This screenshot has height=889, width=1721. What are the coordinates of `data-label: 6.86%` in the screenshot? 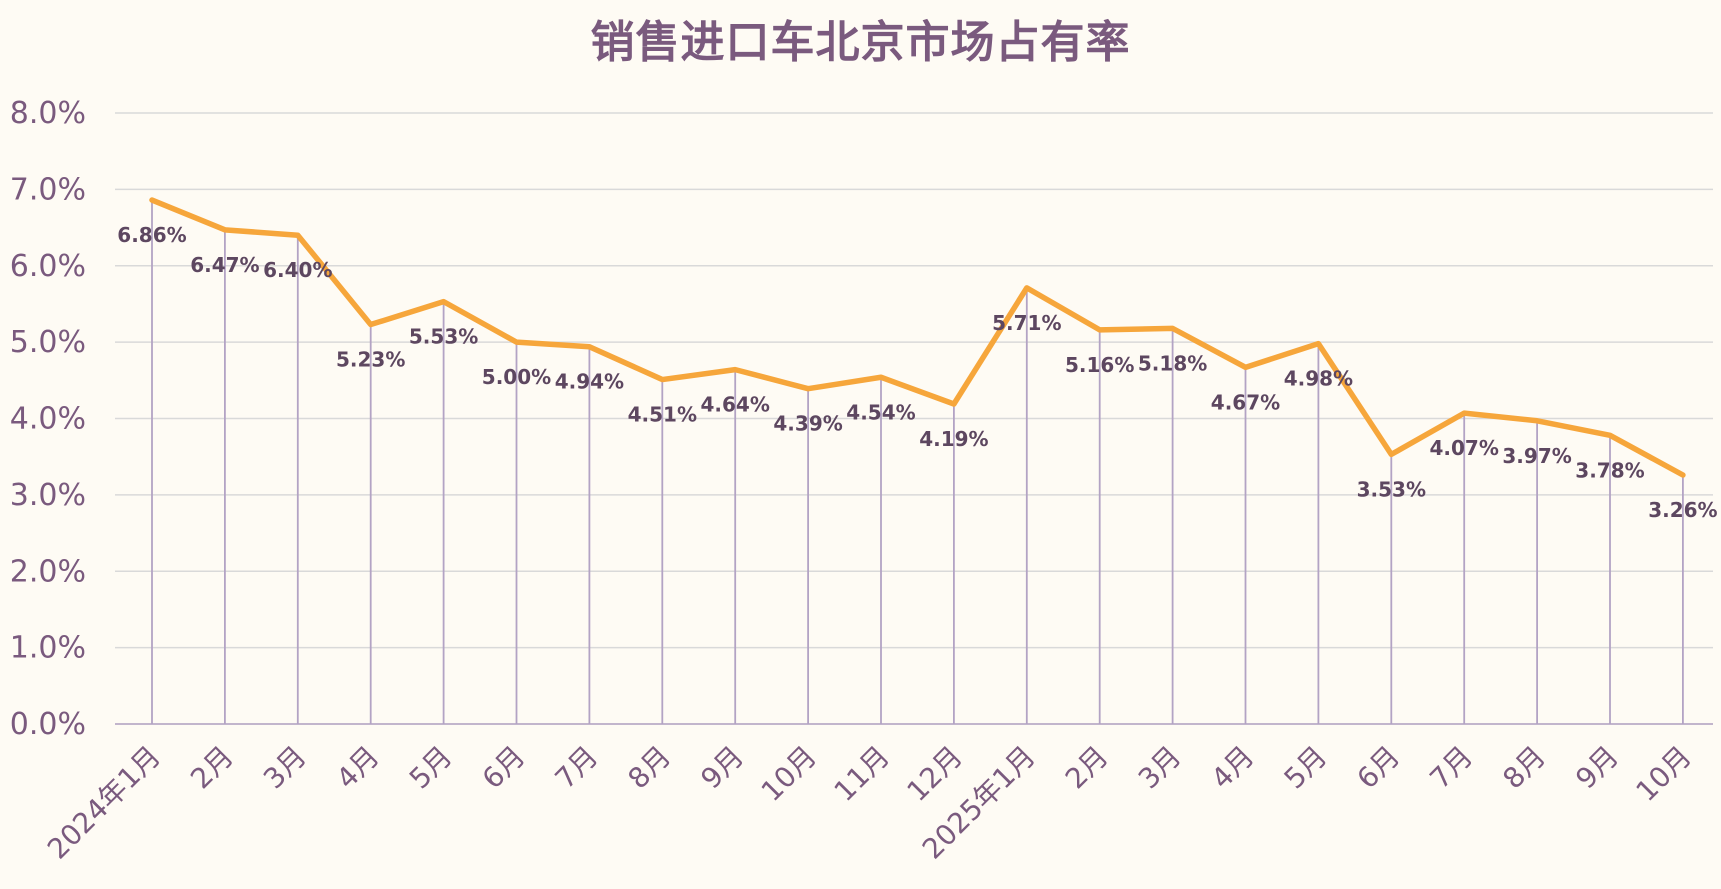 It's located at (151, 235).